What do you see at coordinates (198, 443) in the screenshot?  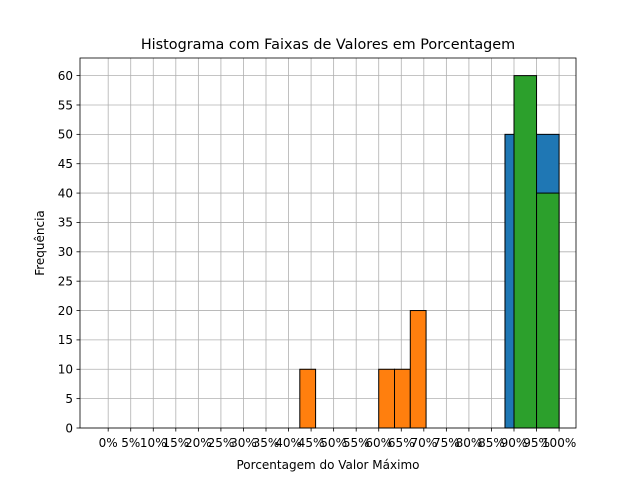 I see `x-tick-label: 20%` at bounding box center [198, 443].